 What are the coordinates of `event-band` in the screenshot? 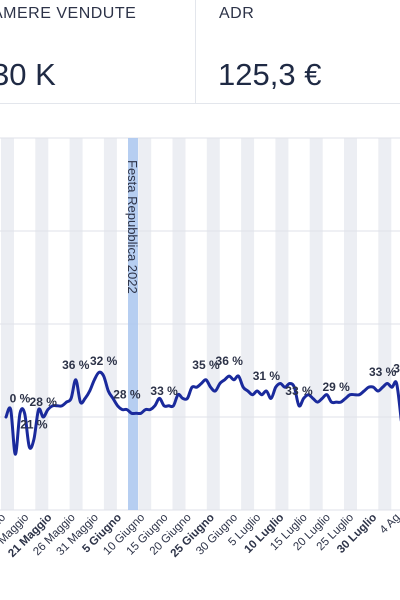 It's located at (133, 324).